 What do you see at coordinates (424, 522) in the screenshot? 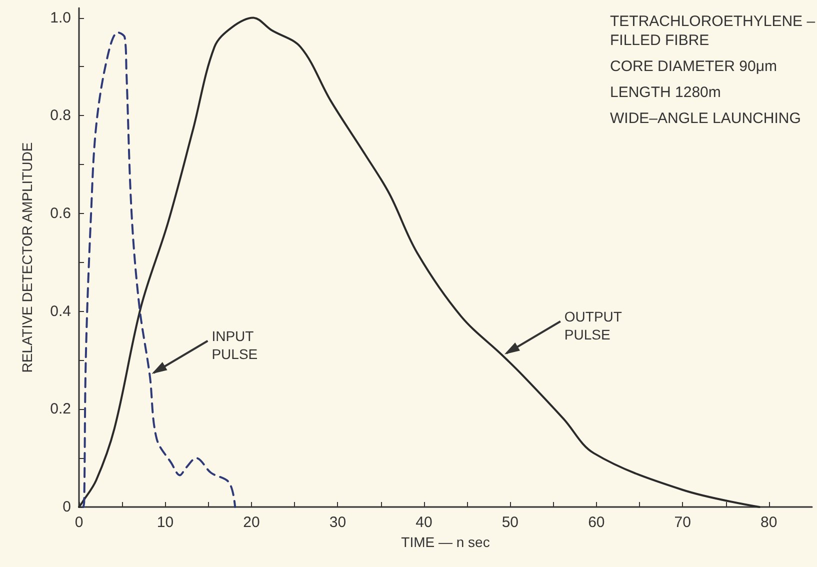
I see `x-tick-label: 40` at bounding box center [424, 522].